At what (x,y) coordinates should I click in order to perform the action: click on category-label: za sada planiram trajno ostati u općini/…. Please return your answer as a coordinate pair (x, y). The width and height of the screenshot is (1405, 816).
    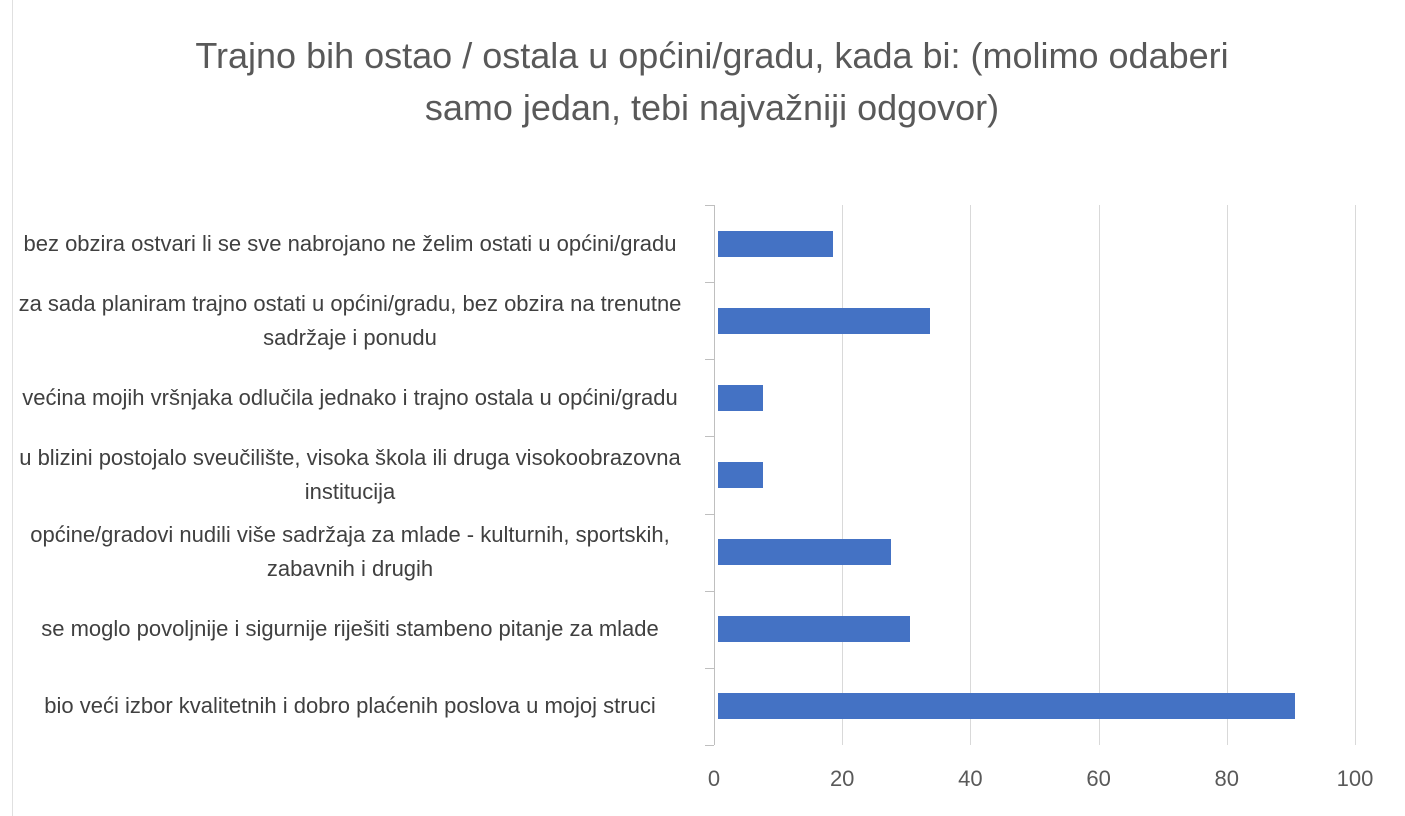
    Looking at the image, I should click on (350, 320).